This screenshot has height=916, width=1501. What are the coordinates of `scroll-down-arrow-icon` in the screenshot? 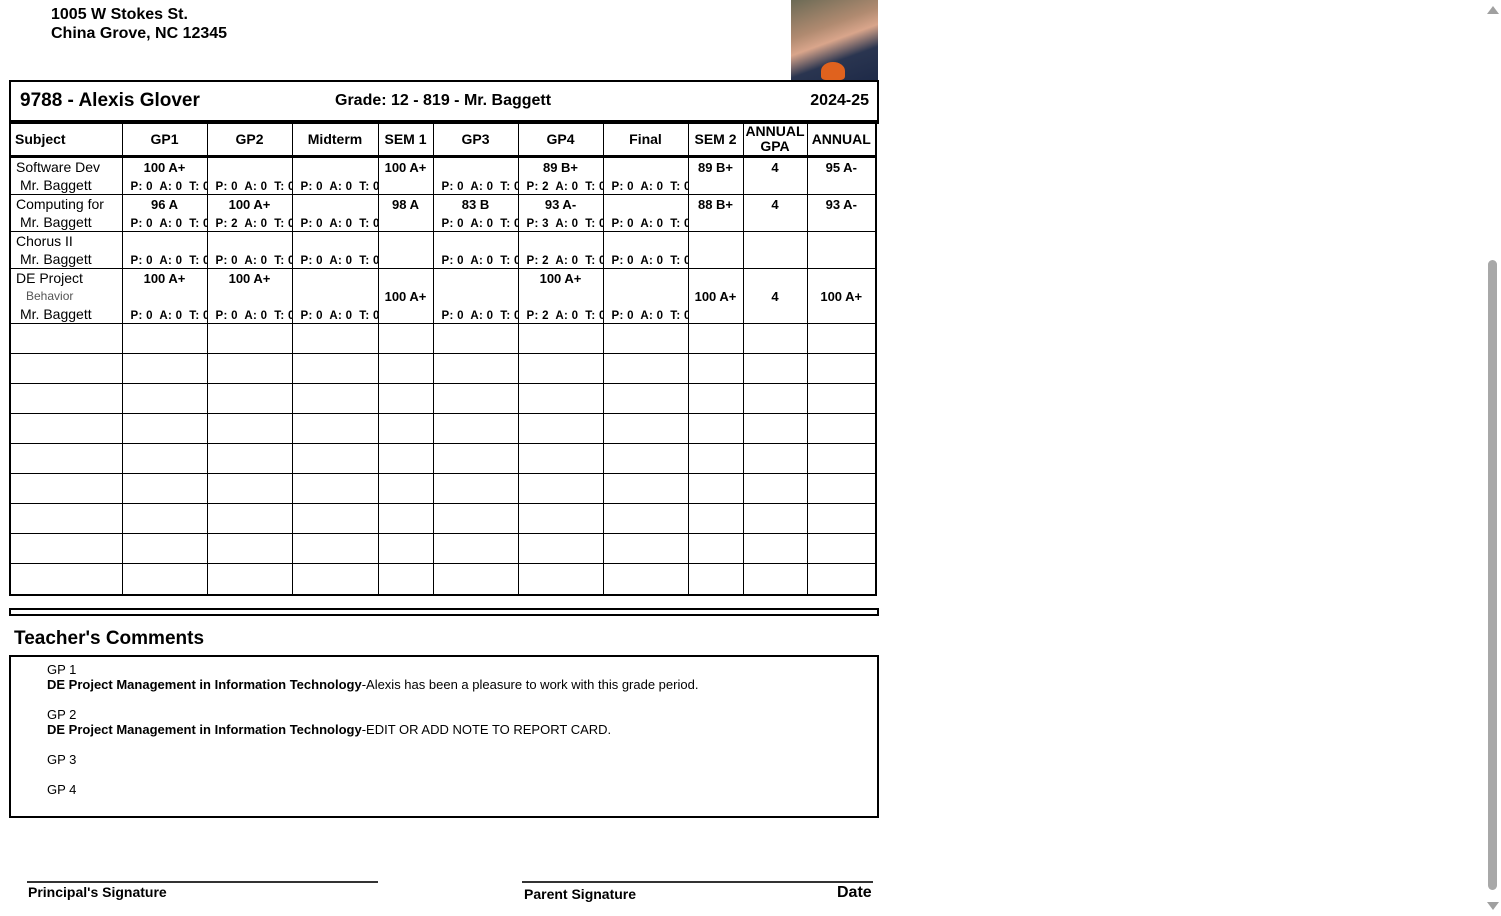 It's located at (1493, 906).